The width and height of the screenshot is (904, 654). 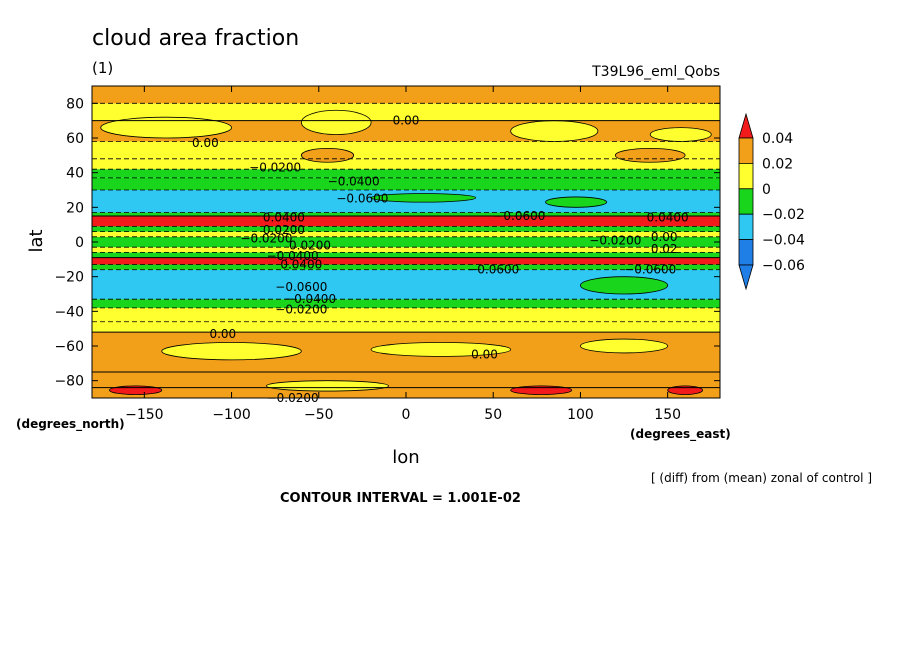 I want to click on x-units-label: (degrees_east), so click(x=680, y=434).